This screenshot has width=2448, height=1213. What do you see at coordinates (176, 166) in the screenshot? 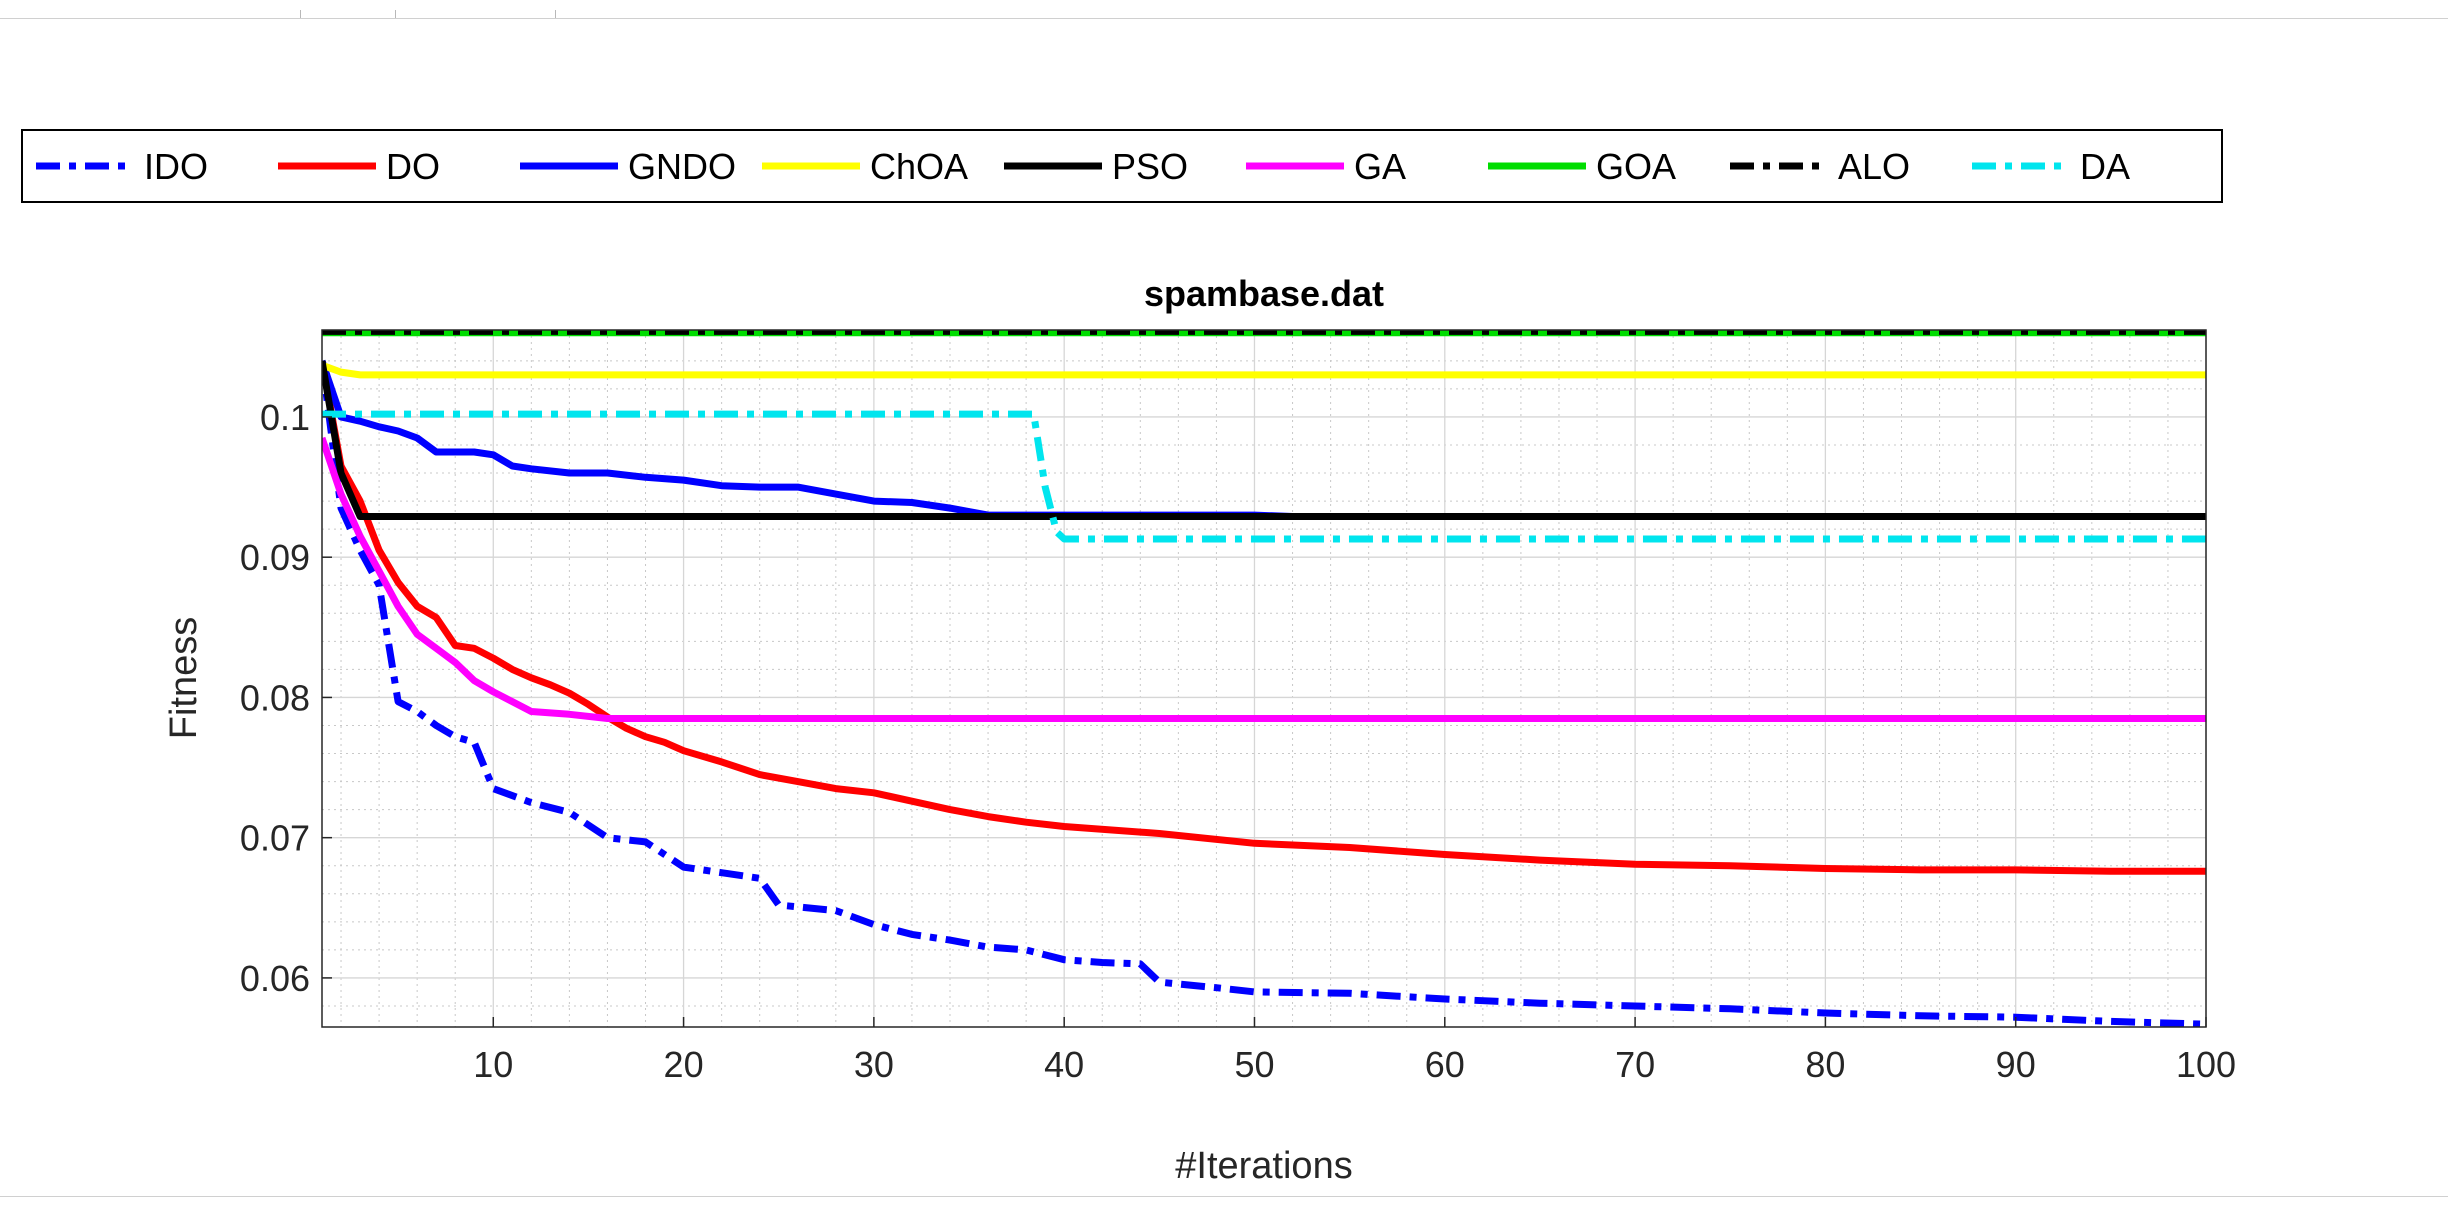
I see `legend-label-ido: IDO` at bounding box center [176, 166].